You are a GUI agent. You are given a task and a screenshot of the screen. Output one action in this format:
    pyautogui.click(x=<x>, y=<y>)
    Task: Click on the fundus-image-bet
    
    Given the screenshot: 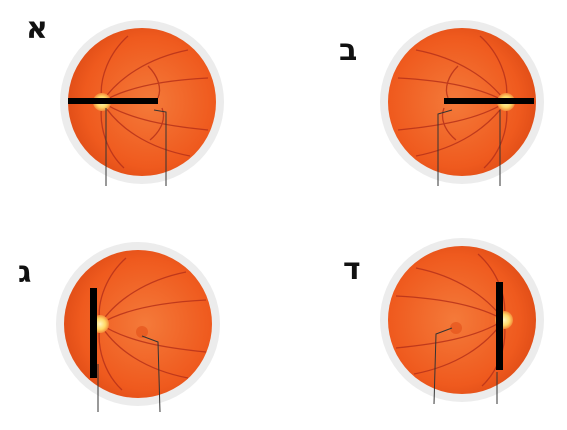 What is the action you would take?
    pyautogui.click(x=468, y=104)
    